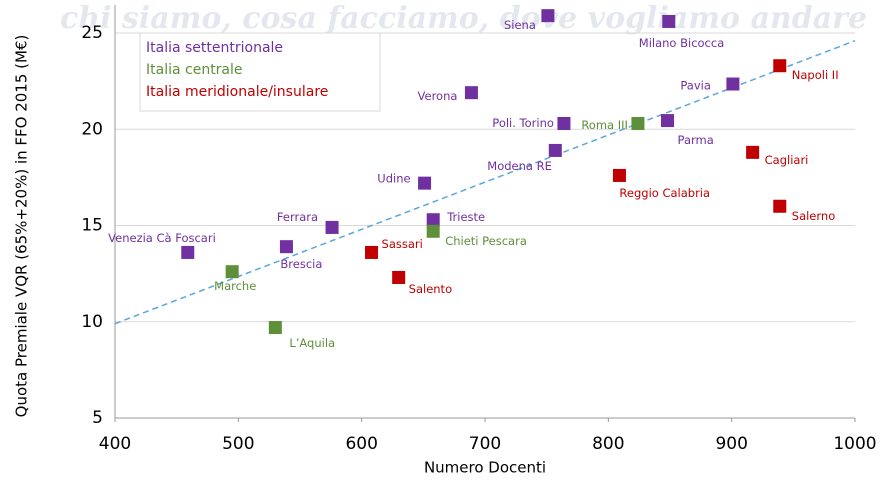 The width and height of the screenshot is (886, 485). I want to click on point-label: L’Aquila, so click(312, 343).